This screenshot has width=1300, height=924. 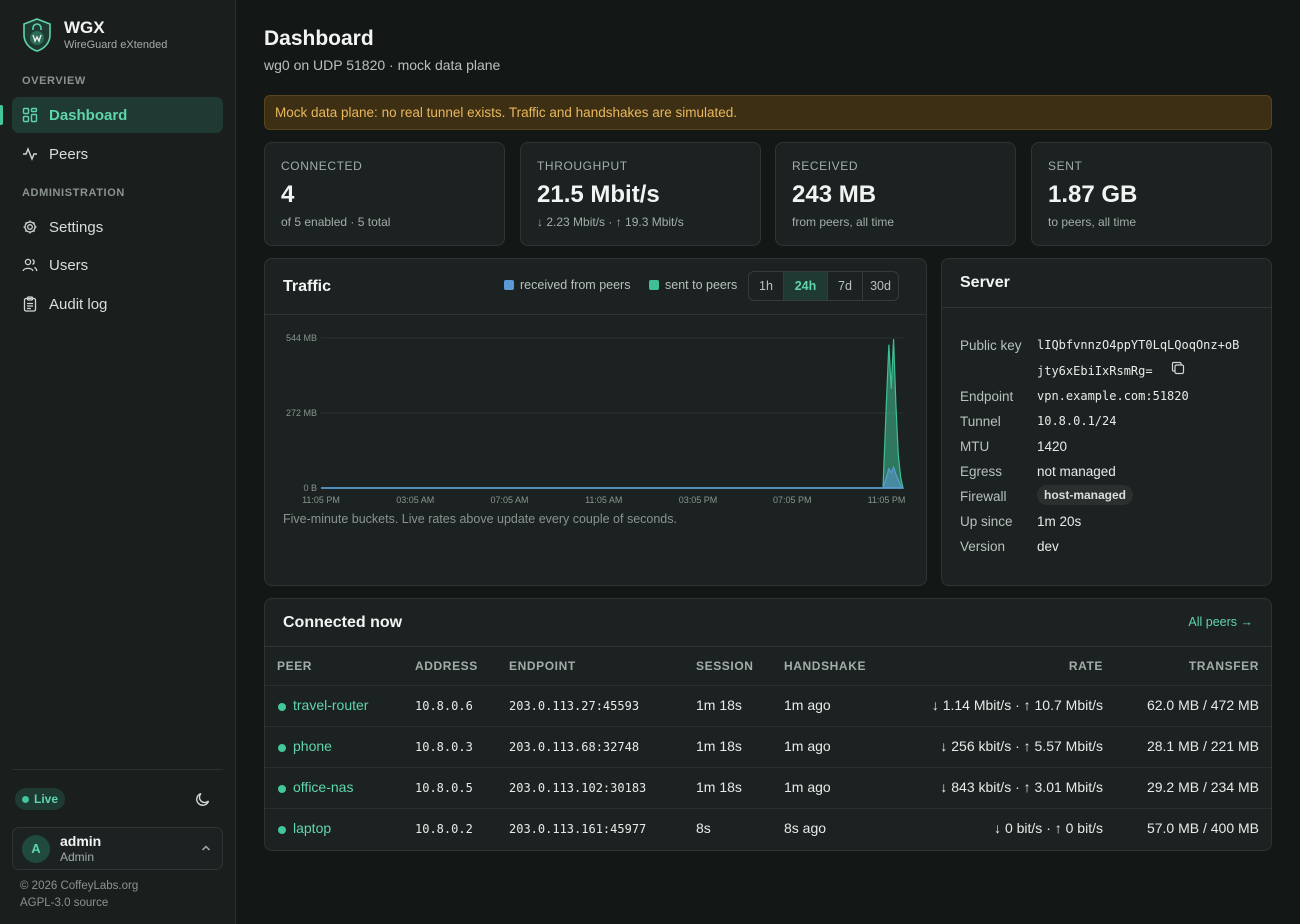 I want to click on sidebar-item-settings: Settings, so click(x=117, y=227).